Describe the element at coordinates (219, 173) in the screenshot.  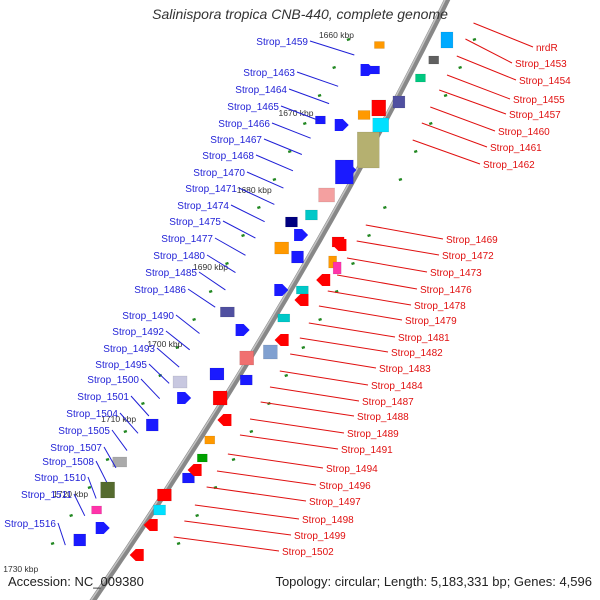
I see `left-gene-label: Strop_1470` at that location.